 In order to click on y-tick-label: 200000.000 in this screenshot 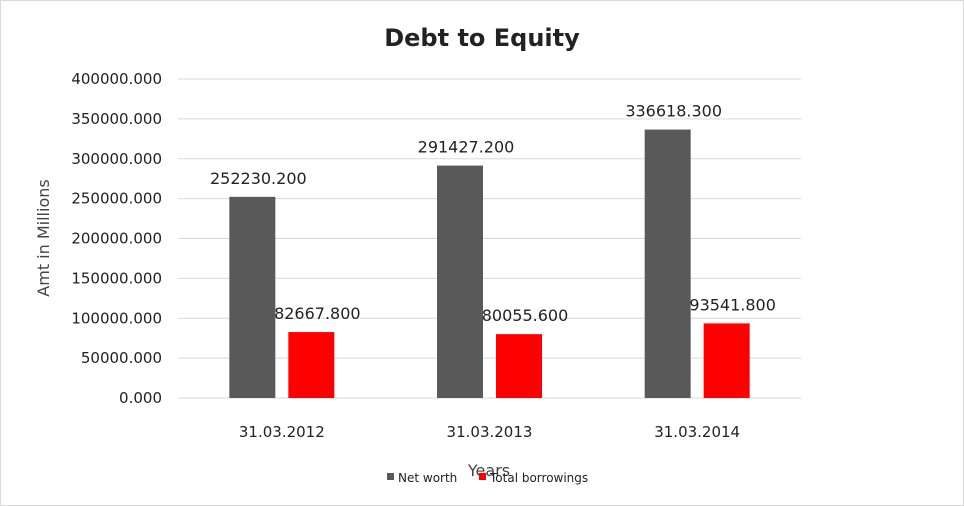, I will do `click(116, 239)`.